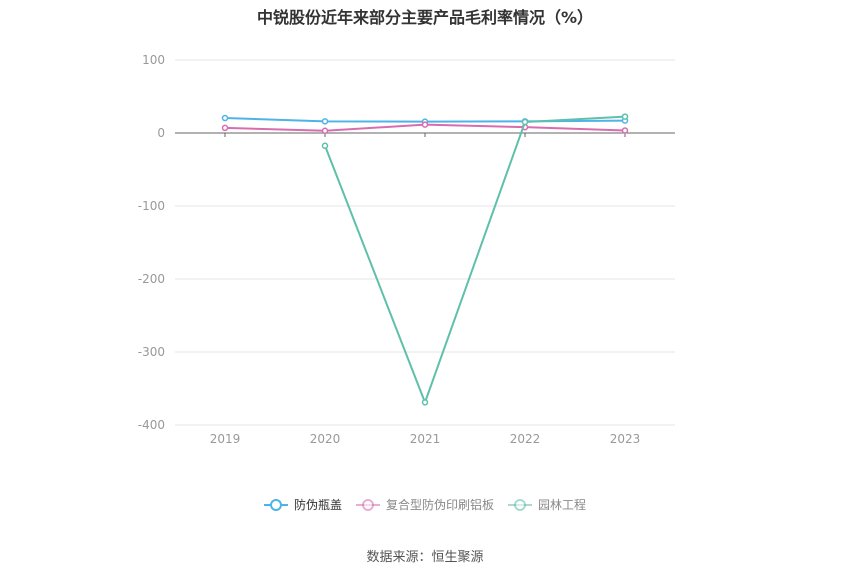 The image size is (850, 575). What do you see at coordinates (625, 130) in the screenshot?
I see `data-point-1-2023` at bounding box center [625, 130].